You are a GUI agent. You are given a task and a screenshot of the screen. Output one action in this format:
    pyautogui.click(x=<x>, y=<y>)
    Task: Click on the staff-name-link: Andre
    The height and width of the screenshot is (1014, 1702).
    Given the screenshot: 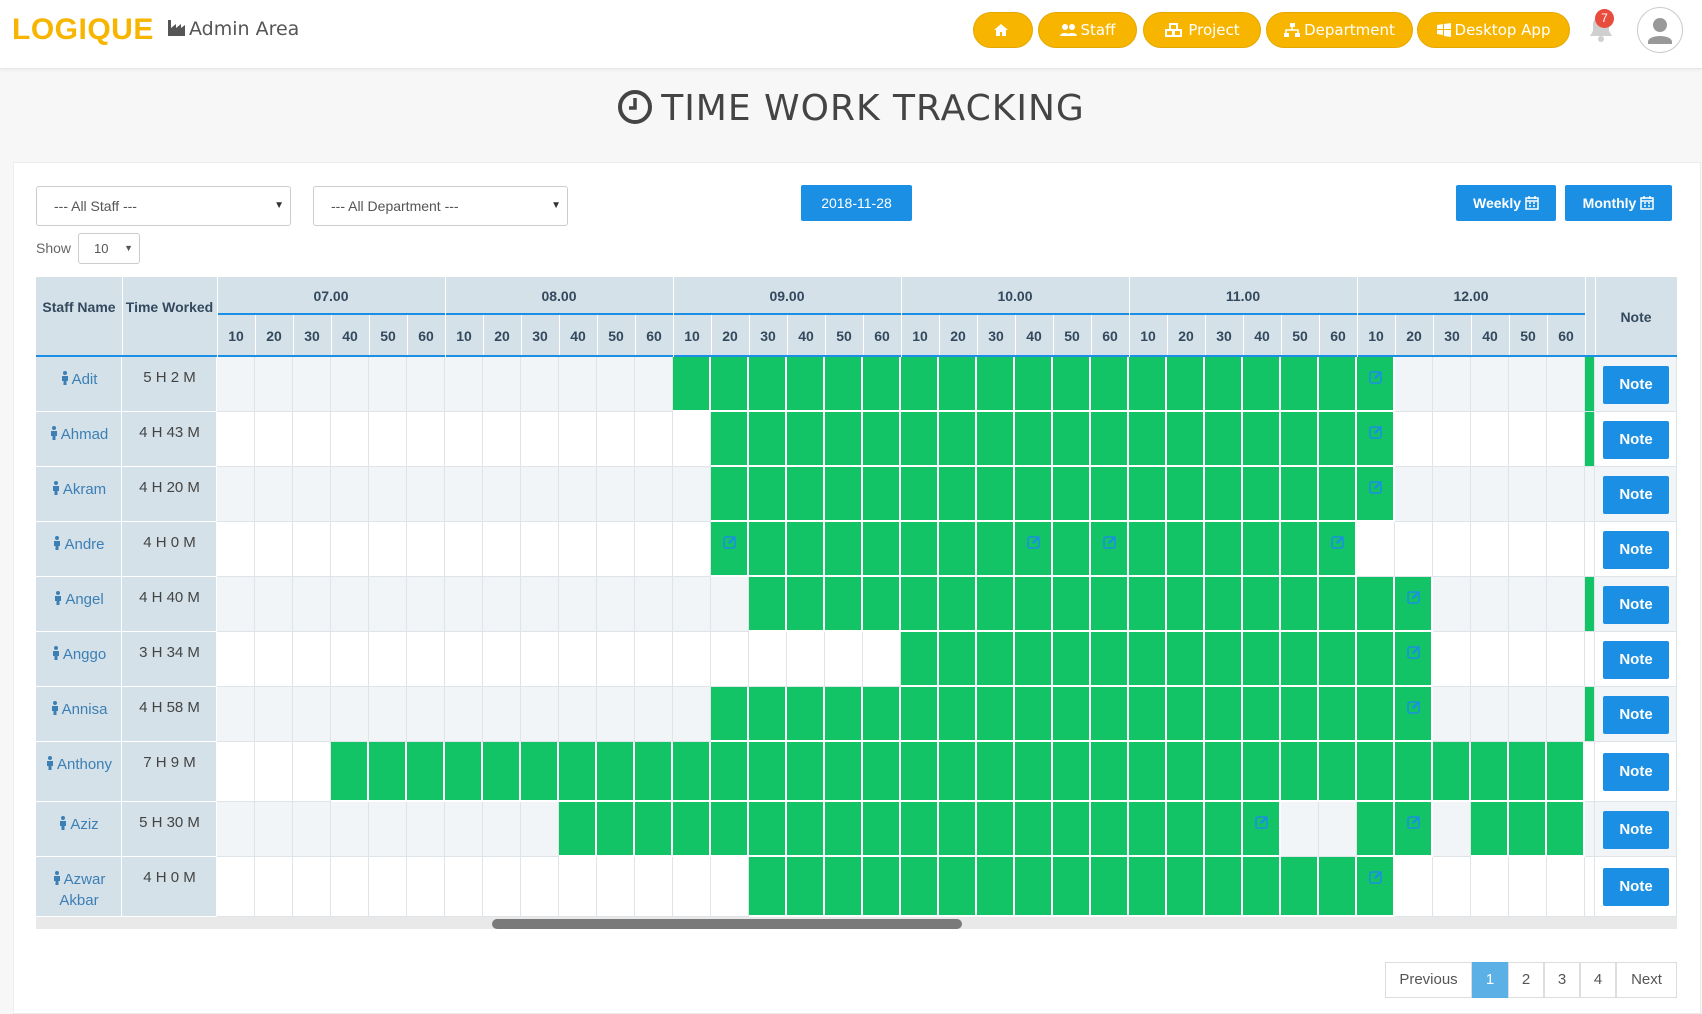 What is the action you would take?
    pyautogui.click(x=79, y=544)
    